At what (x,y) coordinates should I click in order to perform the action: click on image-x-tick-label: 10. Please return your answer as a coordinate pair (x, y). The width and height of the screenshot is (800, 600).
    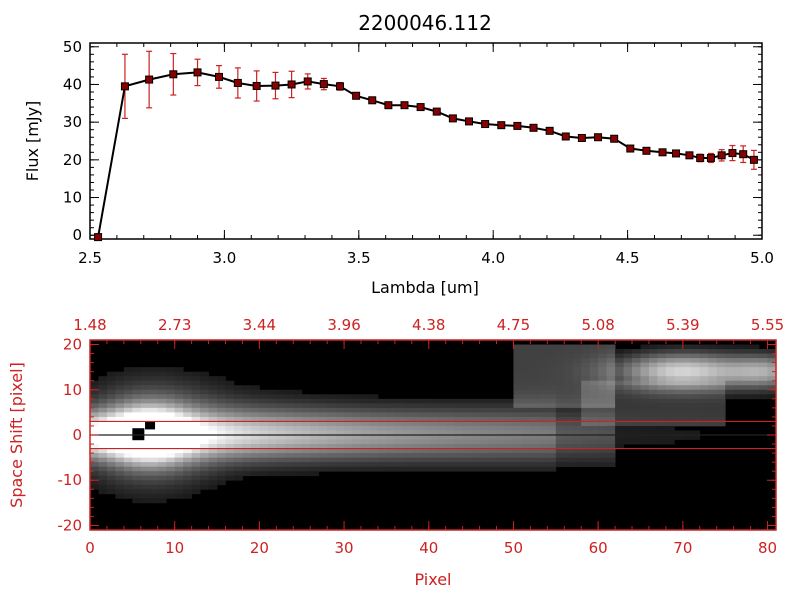
    Looking at the image, I should click on (174, 548).